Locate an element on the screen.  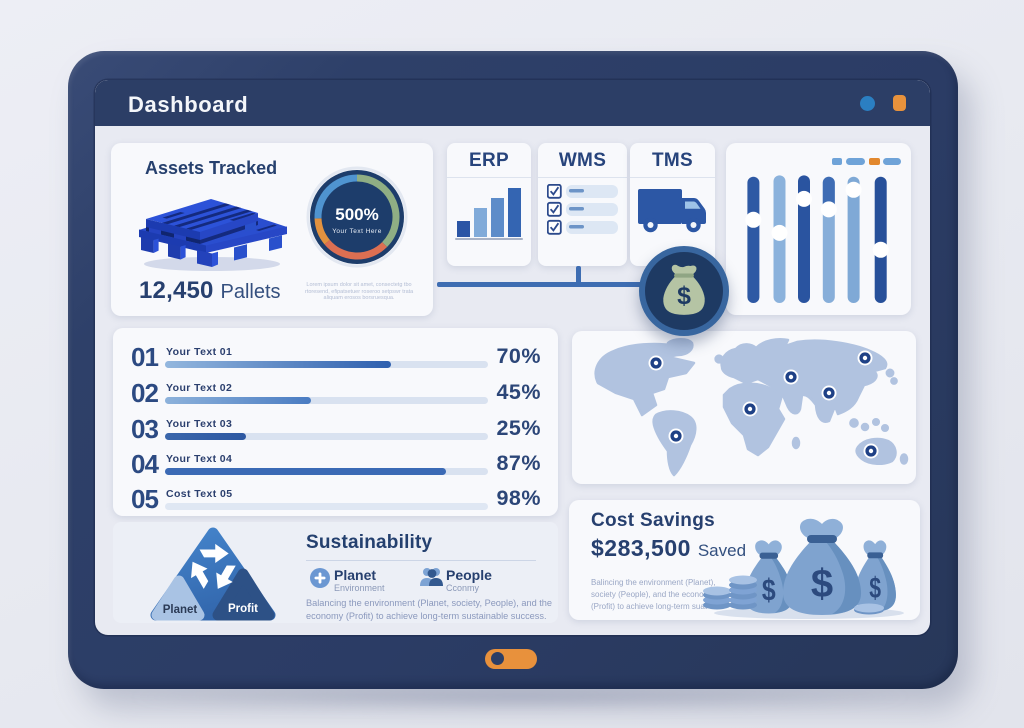
svg-text: 500% is located at coordinates (356, 214).